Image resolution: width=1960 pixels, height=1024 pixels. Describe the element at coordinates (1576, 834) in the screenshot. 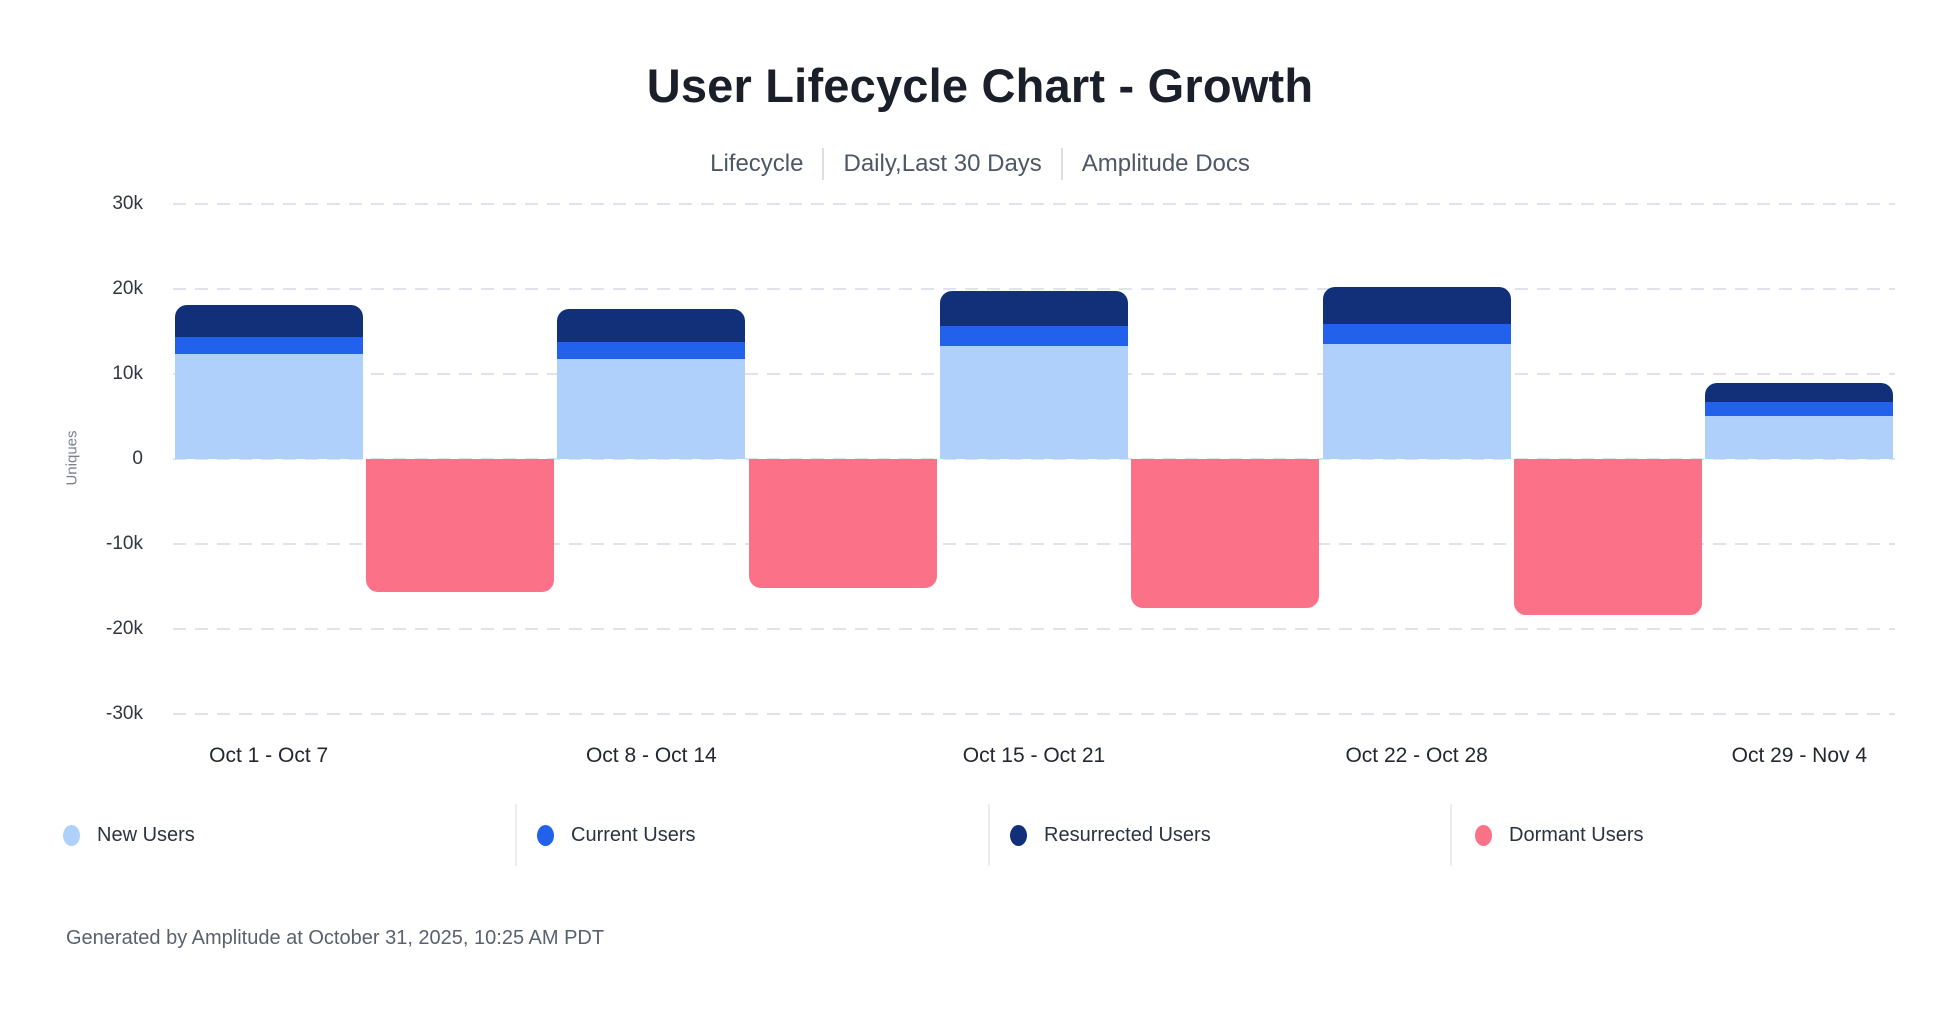

I see `legend-label: Dormant Users` at that location.